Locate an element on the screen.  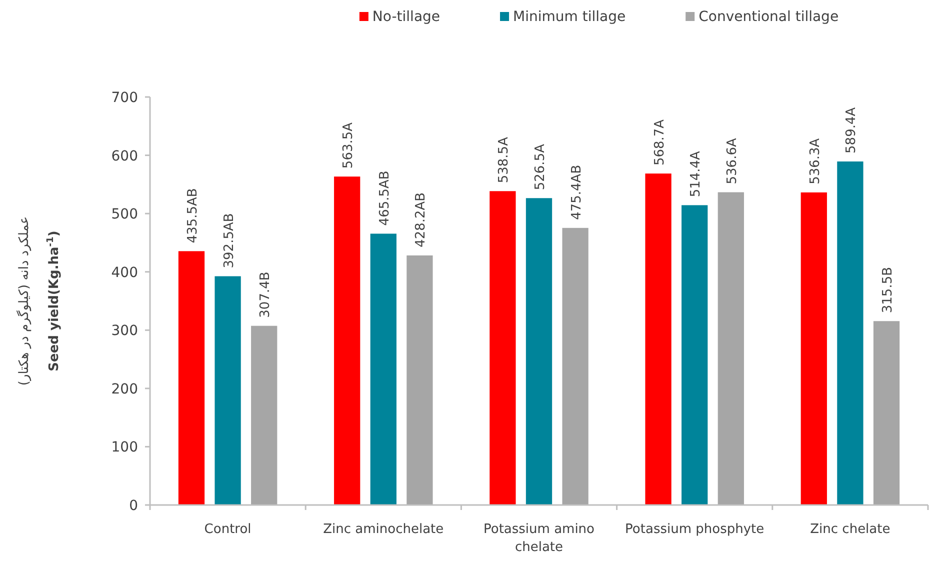
data-label: 307.4B is located at coordinates (266, 295).